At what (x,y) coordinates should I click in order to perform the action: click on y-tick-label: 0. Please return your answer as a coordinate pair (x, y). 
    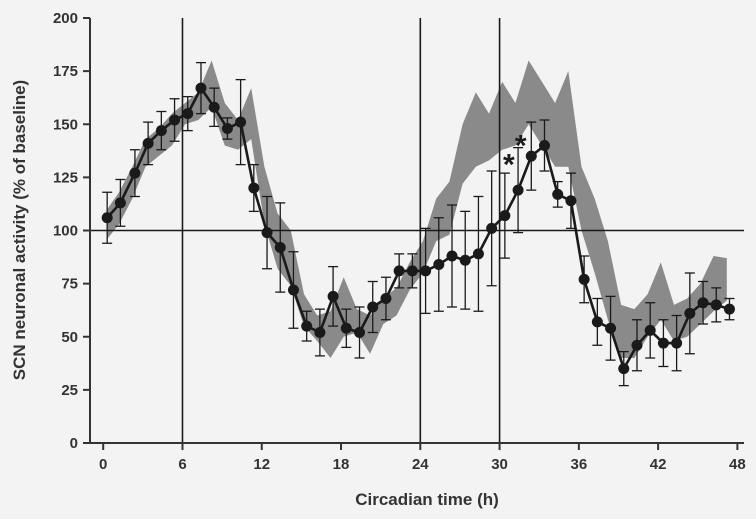
    Looking at the image, I should click on (74, 443).